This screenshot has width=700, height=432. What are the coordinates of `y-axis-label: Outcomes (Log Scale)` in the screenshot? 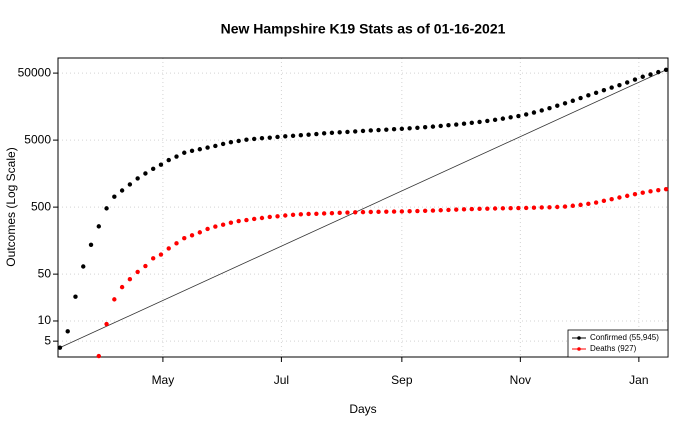 It's located at (11, 206).